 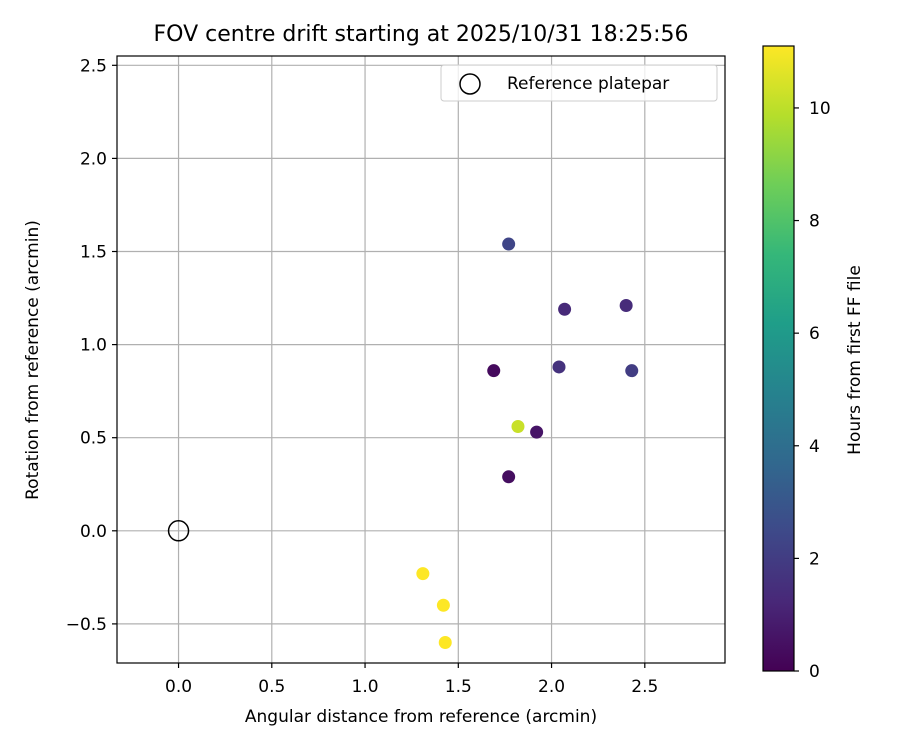 I want to click on colorbar-tick-label: 4, so click(x=814, y=447).